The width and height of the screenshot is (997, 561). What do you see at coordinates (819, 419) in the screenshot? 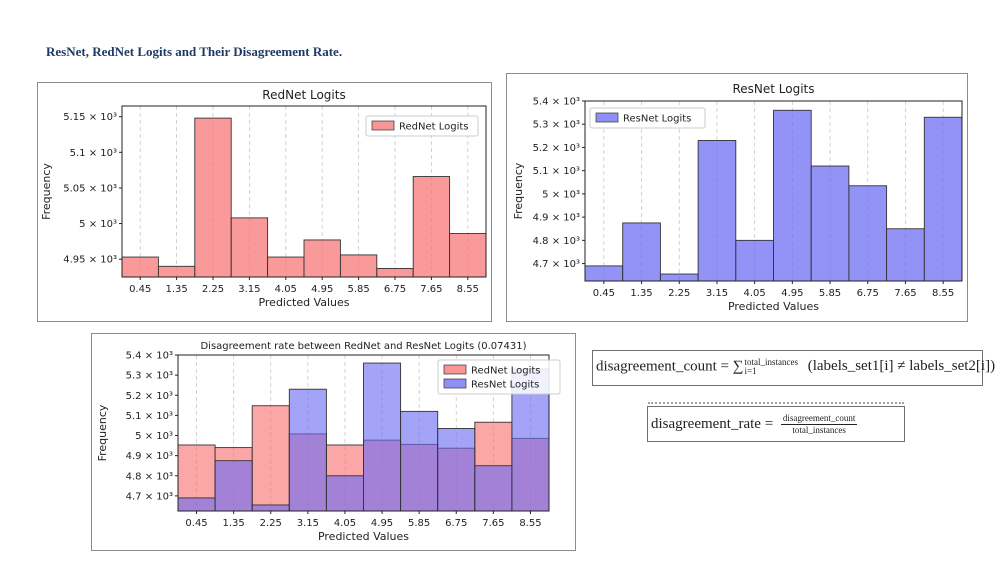
I see `rate-numerator: disagreement_count` at bounding box center [819, 419].